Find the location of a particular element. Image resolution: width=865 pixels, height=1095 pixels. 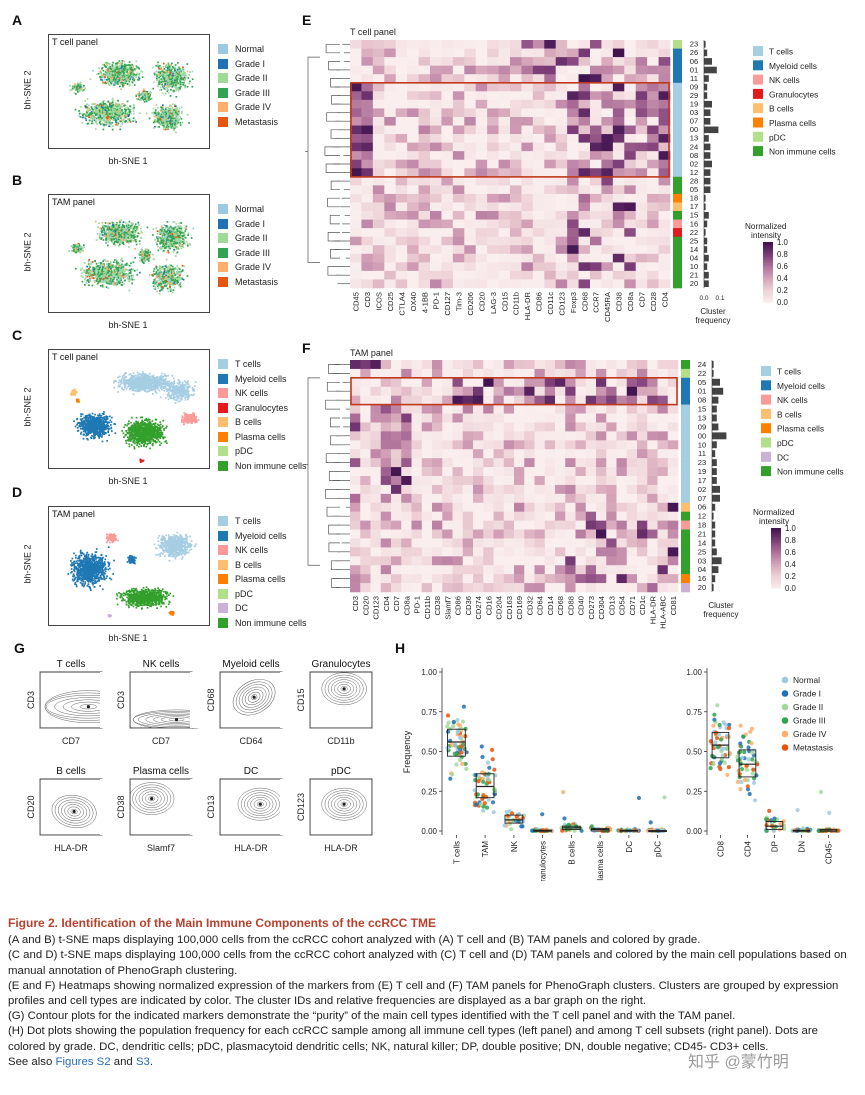

figure-s3-link: S3 is located at coordinates (142, 1061).